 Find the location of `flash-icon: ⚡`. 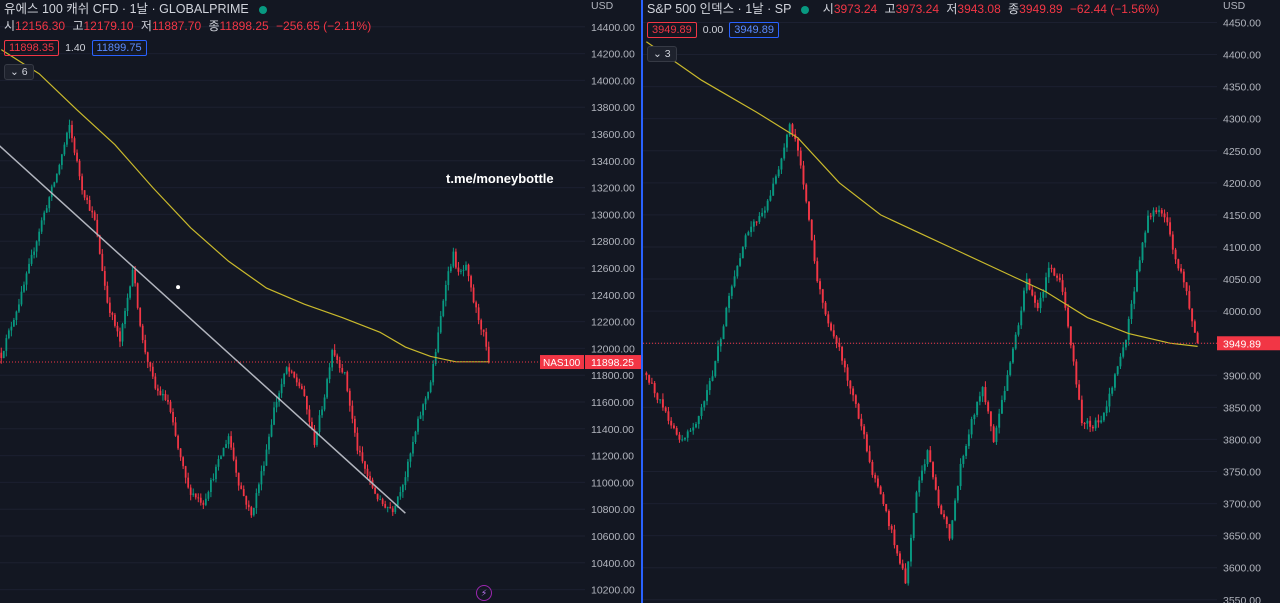

flash-icon: ⚡ is located at coordinates (484, 593).